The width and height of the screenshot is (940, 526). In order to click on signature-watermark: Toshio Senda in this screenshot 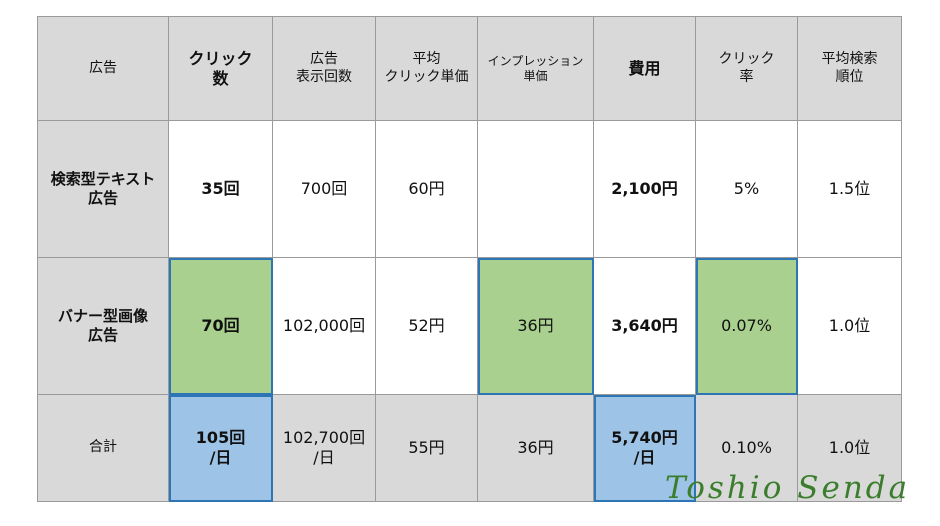, I will do `click(788, 488)`.